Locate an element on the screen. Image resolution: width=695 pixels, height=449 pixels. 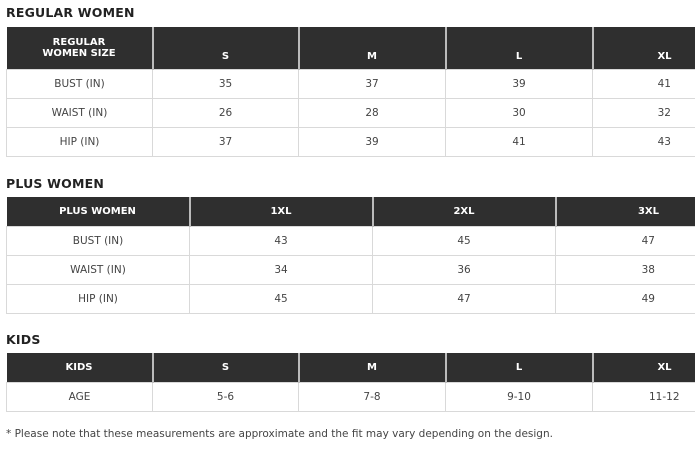
column-header: 1XL is located at coordinates (280, 211).